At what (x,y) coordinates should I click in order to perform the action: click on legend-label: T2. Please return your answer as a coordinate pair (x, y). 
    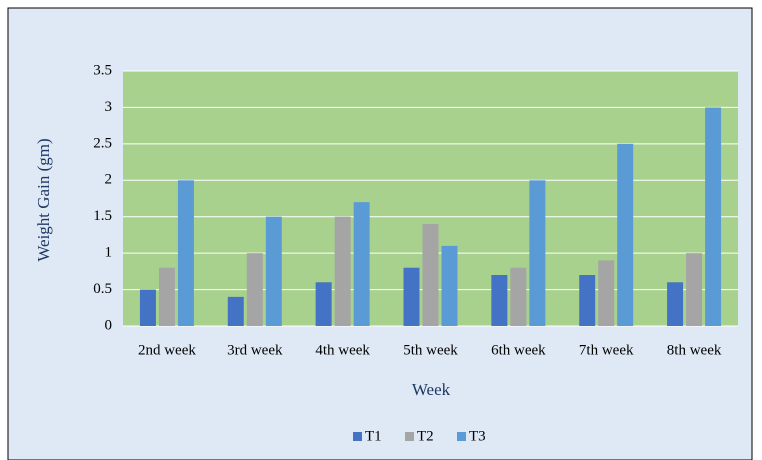
    Looking at the image, I should click on (425, 436).